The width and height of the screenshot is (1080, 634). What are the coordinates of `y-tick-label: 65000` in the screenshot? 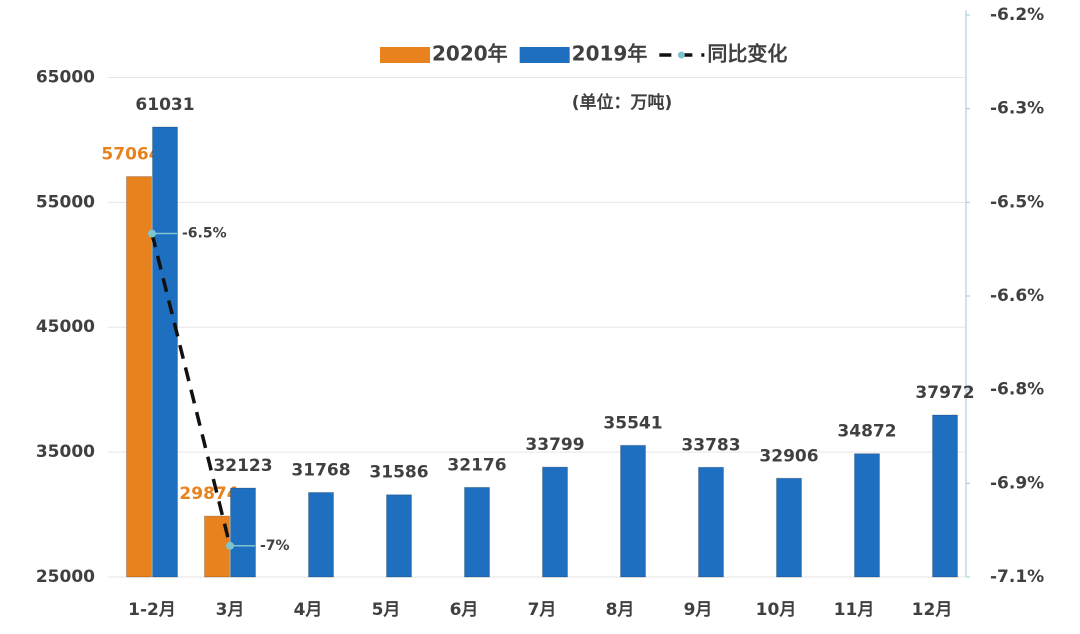 It's located at (65, 77).